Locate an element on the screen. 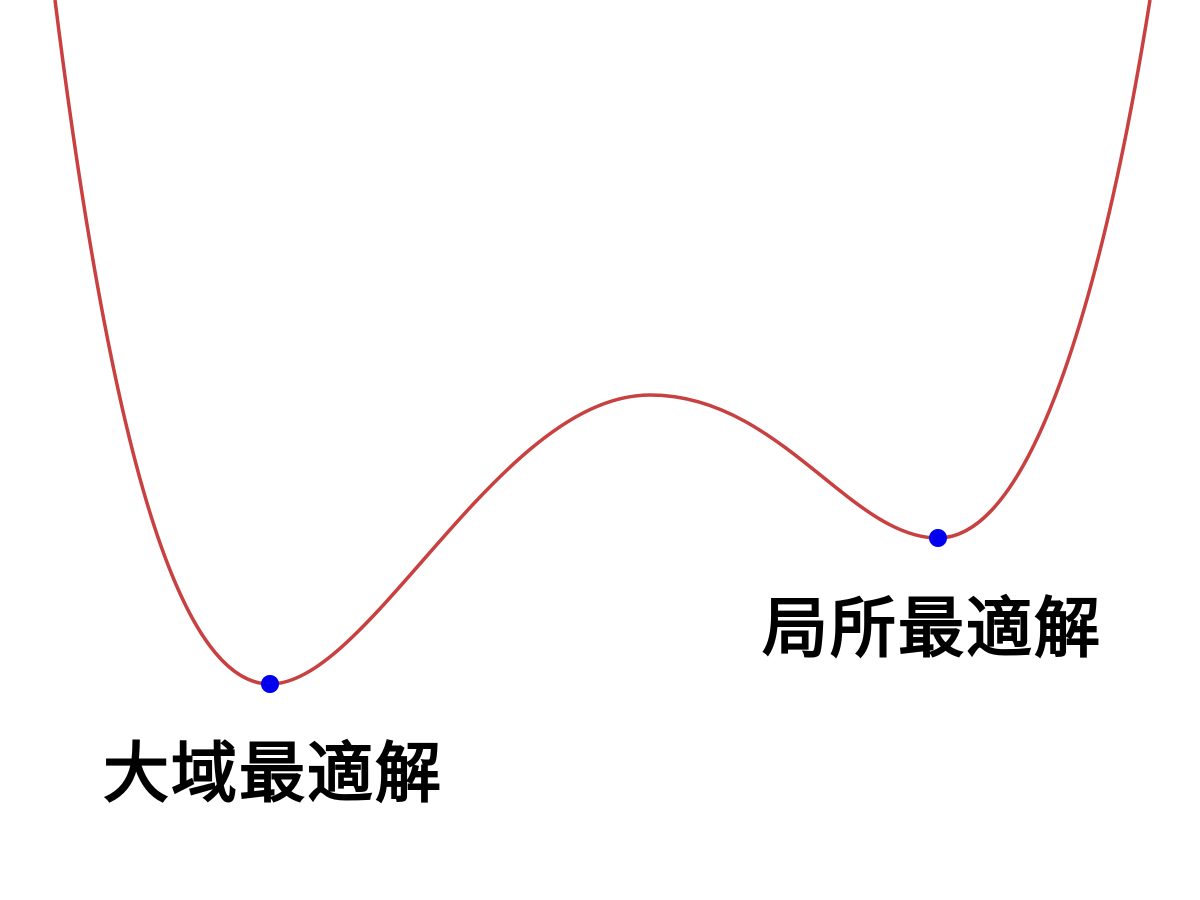 Image resolution: width=1200 pixels, height=900 pixels. global-minimum-label: 大域最適解 is located at coordinates (273, 773).